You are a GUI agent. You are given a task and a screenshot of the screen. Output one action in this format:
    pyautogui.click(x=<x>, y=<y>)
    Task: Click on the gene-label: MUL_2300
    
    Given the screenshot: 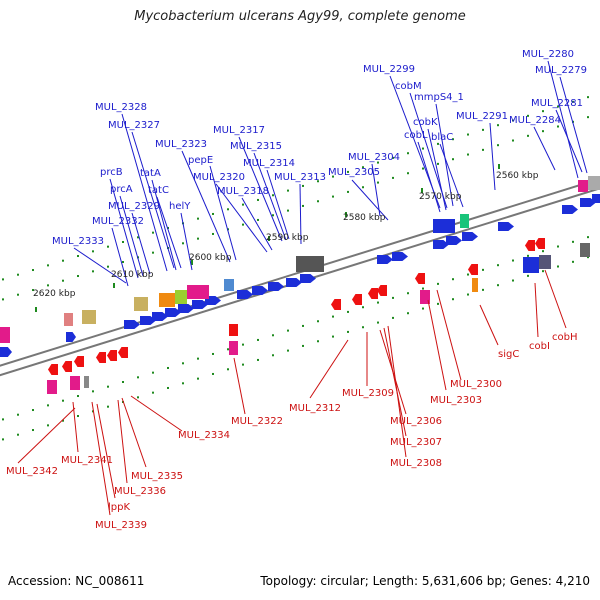 What is the action you would take?
    pyautogui.click(x=476, y=384)
    